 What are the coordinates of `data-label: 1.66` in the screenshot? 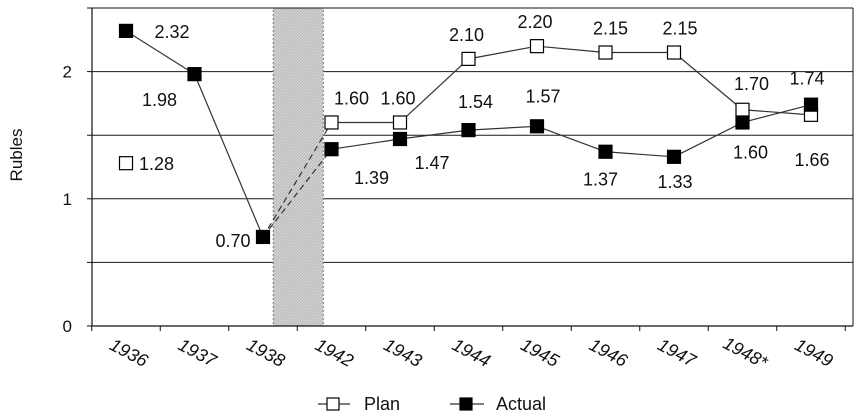 It's located at (811, 160).